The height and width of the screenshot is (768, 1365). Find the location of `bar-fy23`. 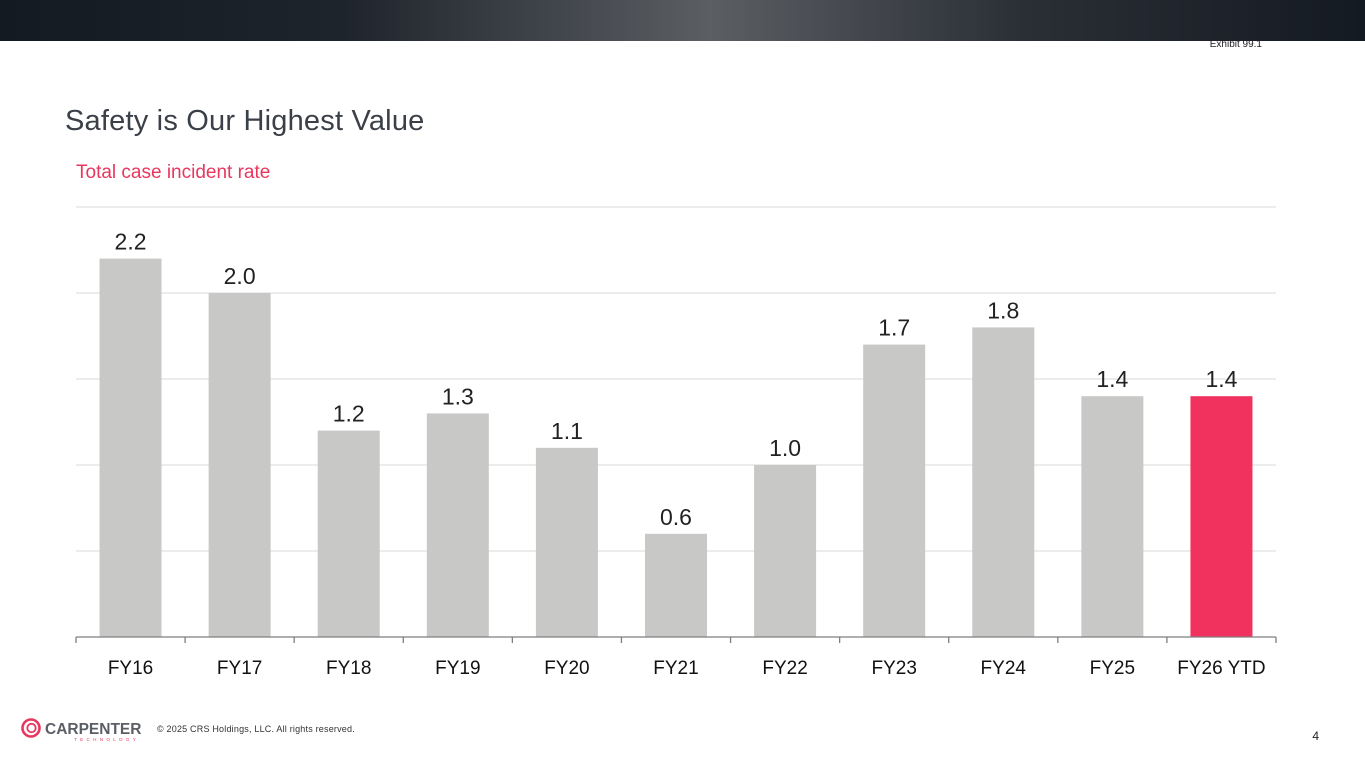

bar-fy23 is located at coordinates (894, 490).